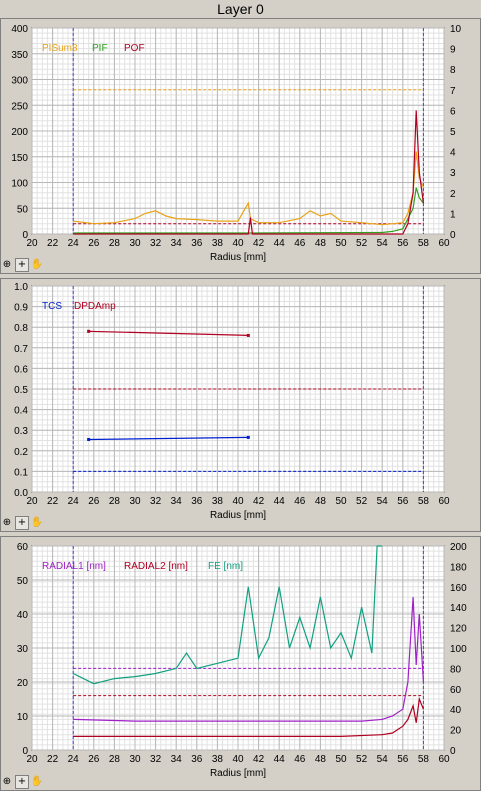  Describe the element at coordinates (134, 48) in the screenshot. I see `legend-entry: POF` at that location.